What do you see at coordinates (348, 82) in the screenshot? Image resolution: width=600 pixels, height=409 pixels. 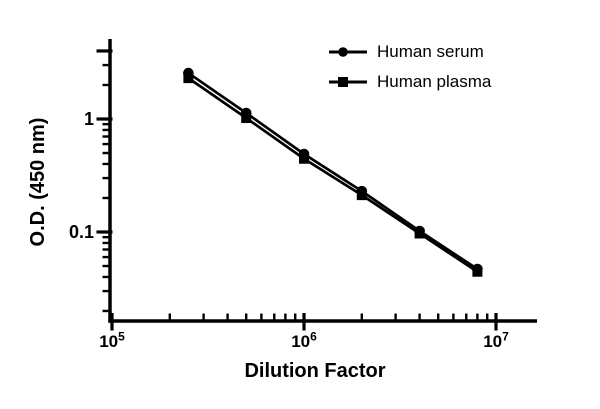 I see `square-marker-icon` at bounding box center [348, 82].